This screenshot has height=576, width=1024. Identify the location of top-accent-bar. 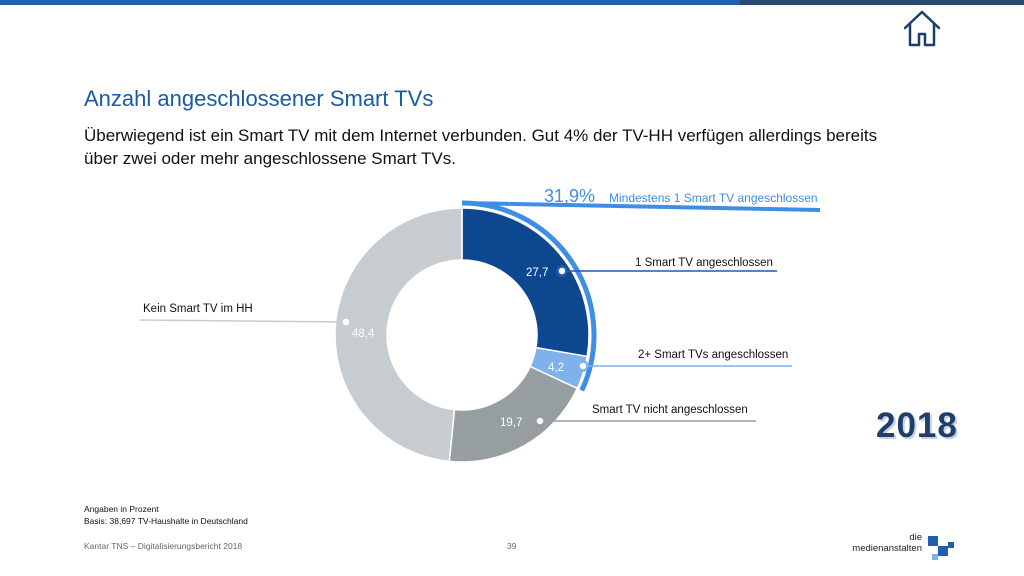
(370, 2).